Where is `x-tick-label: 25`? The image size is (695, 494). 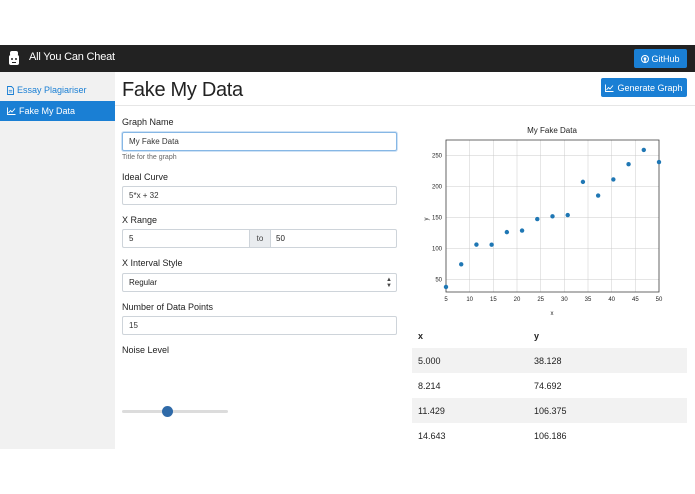
x-tick-label: 25 is located at coordinates (540, 300).